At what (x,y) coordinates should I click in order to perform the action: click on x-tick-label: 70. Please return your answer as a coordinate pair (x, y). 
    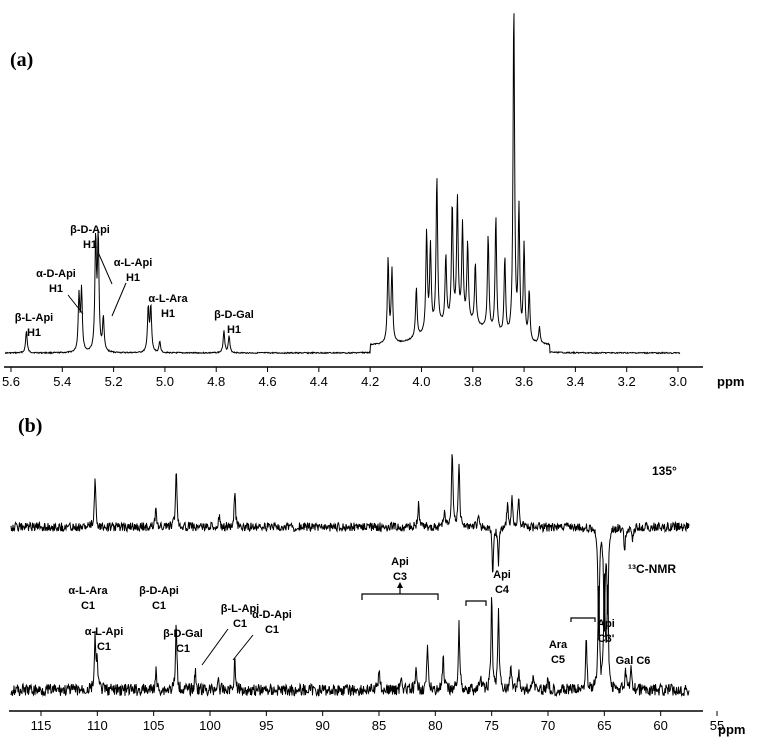
    Looking at the image, I should click on (548, 725).